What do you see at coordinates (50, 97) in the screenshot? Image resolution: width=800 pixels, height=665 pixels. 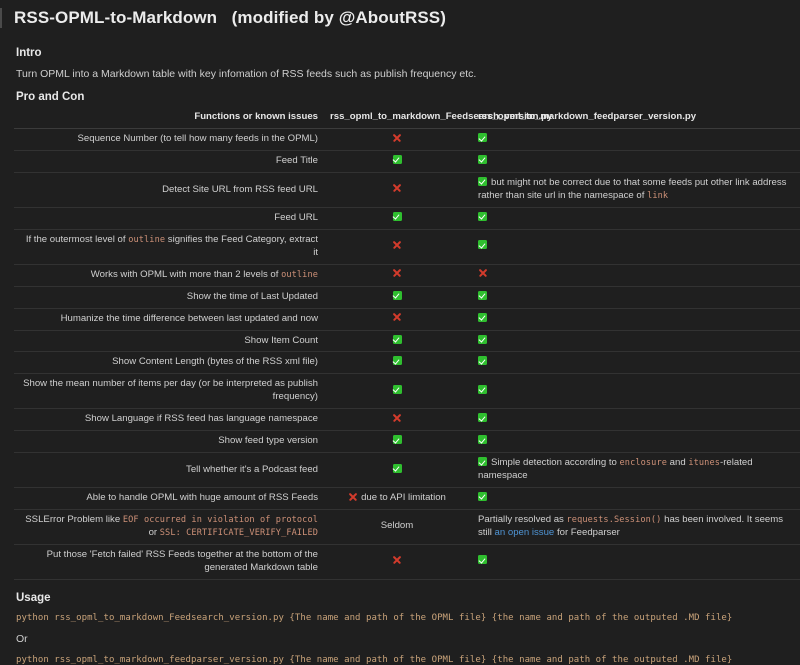 I see `pro-and-con-heading: Pro and Con` at bounding box center [50, 97].